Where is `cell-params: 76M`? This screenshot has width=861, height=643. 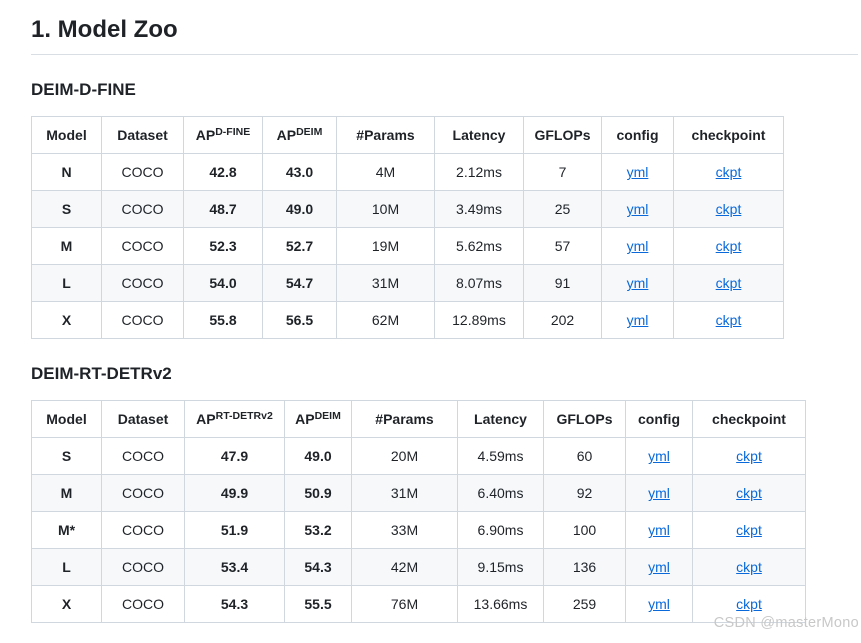
cell-params: 76M is located at coordinates (404, 604).